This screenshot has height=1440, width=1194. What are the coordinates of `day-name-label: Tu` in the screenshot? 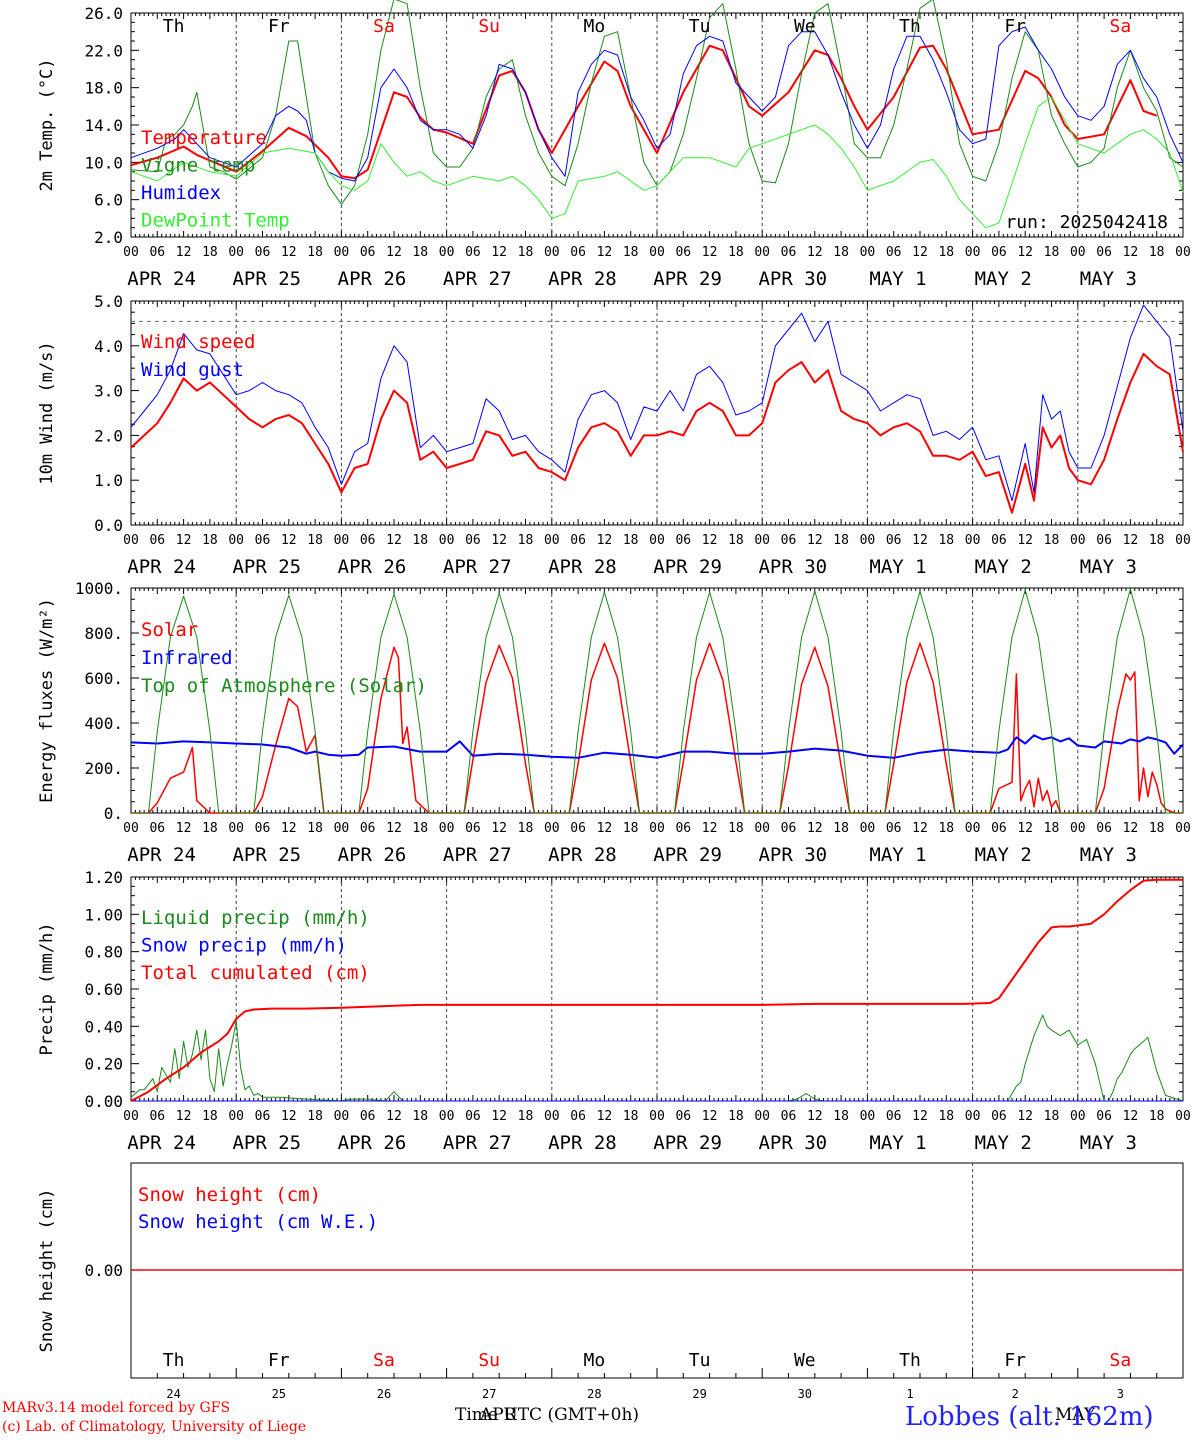 It's located at (700, 26).